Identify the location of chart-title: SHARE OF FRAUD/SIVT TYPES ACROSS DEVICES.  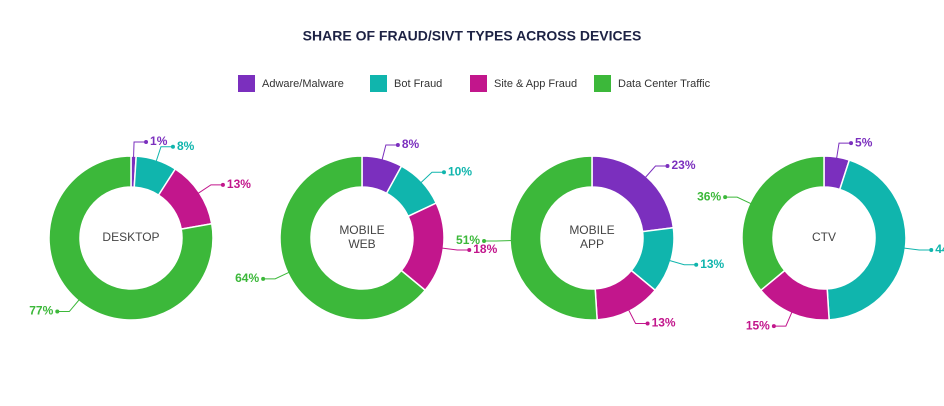
(472, 36).